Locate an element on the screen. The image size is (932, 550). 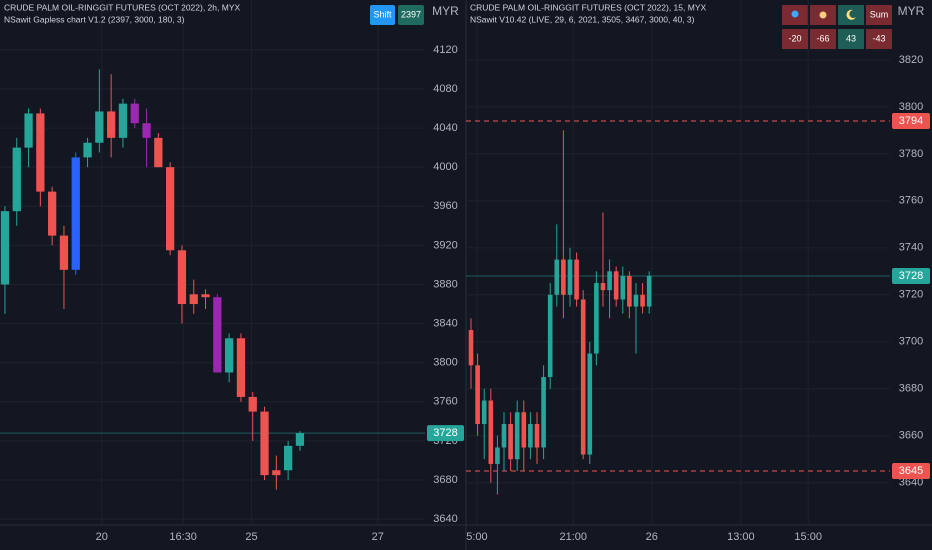
table-icons is located at coordinates (823, 15).